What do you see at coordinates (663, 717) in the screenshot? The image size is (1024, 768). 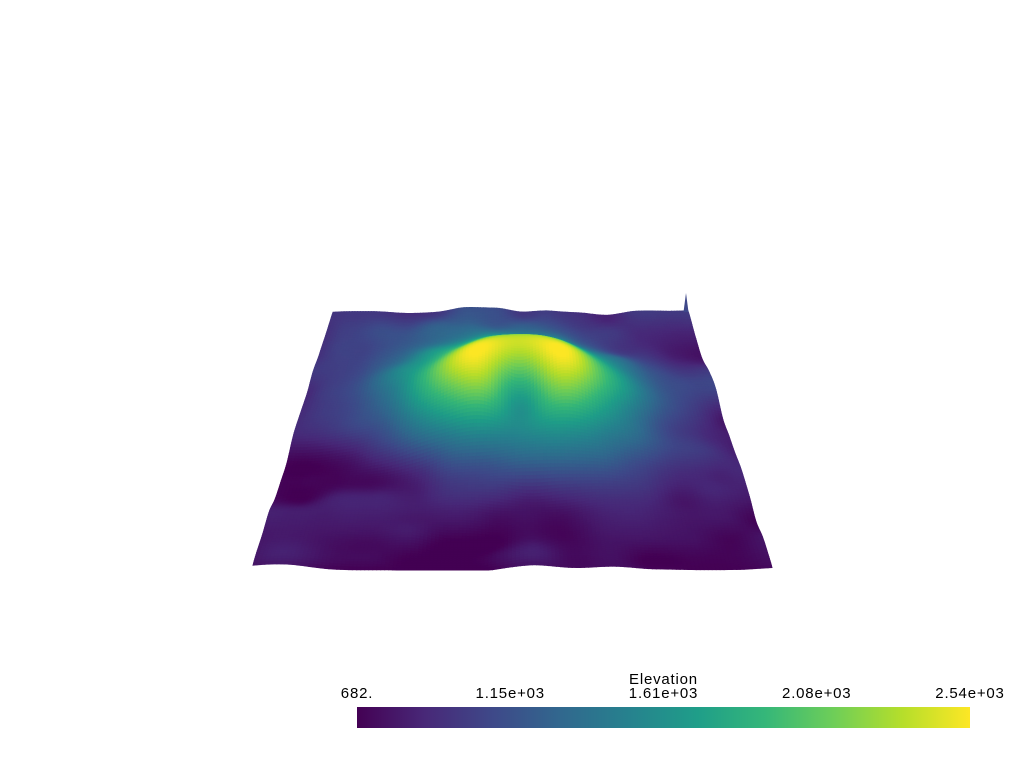 I see `scalar-bar-gradient` at bounding box center [663, 717].